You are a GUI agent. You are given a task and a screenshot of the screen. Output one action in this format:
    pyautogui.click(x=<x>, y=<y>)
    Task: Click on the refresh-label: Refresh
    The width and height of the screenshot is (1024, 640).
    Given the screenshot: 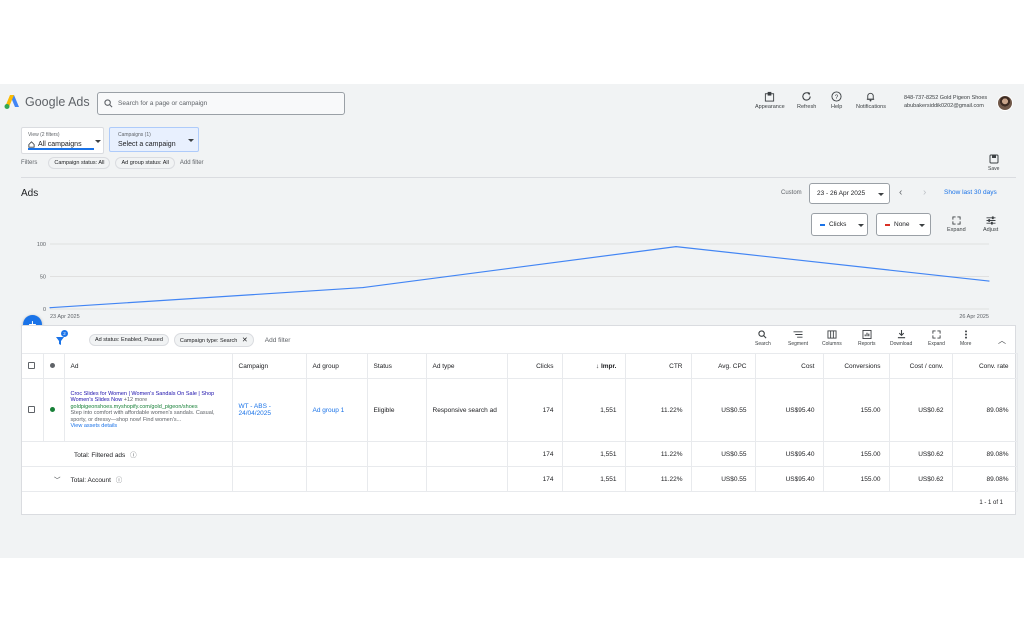 What is the action you would take?
    pyautogui.click(x=807, y=107)
    